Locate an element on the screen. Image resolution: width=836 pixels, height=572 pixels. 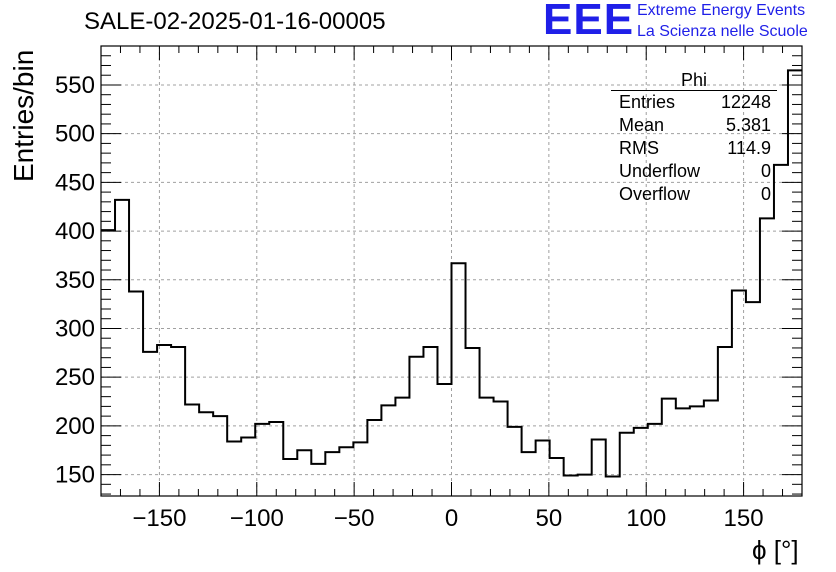
x-tick-label: 150 is located at coordinates (744, 518).